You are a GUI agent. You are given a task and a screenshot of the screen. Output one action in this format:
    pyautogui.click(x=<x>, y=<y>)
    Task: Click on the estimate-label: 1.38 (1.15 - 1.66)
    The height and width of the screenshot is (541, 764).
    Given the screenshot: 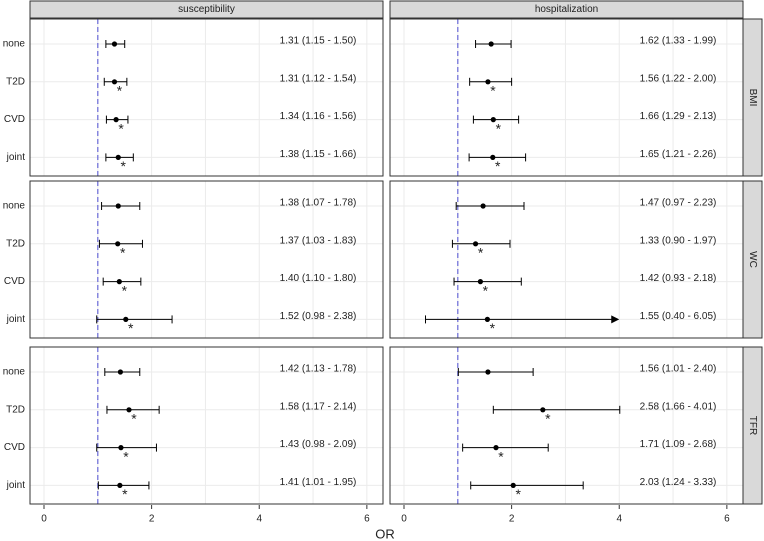 What is the action you would take?
    pyautogui.click(x=318, y=154)
    